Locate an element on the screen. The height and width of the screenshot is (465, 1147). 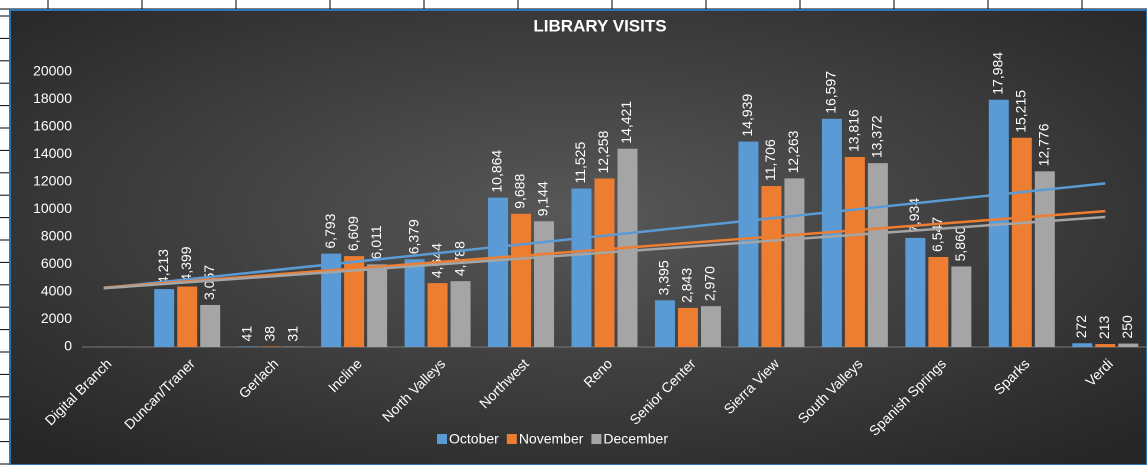
data-label: 9,144 is located at coordinates (543, 198).